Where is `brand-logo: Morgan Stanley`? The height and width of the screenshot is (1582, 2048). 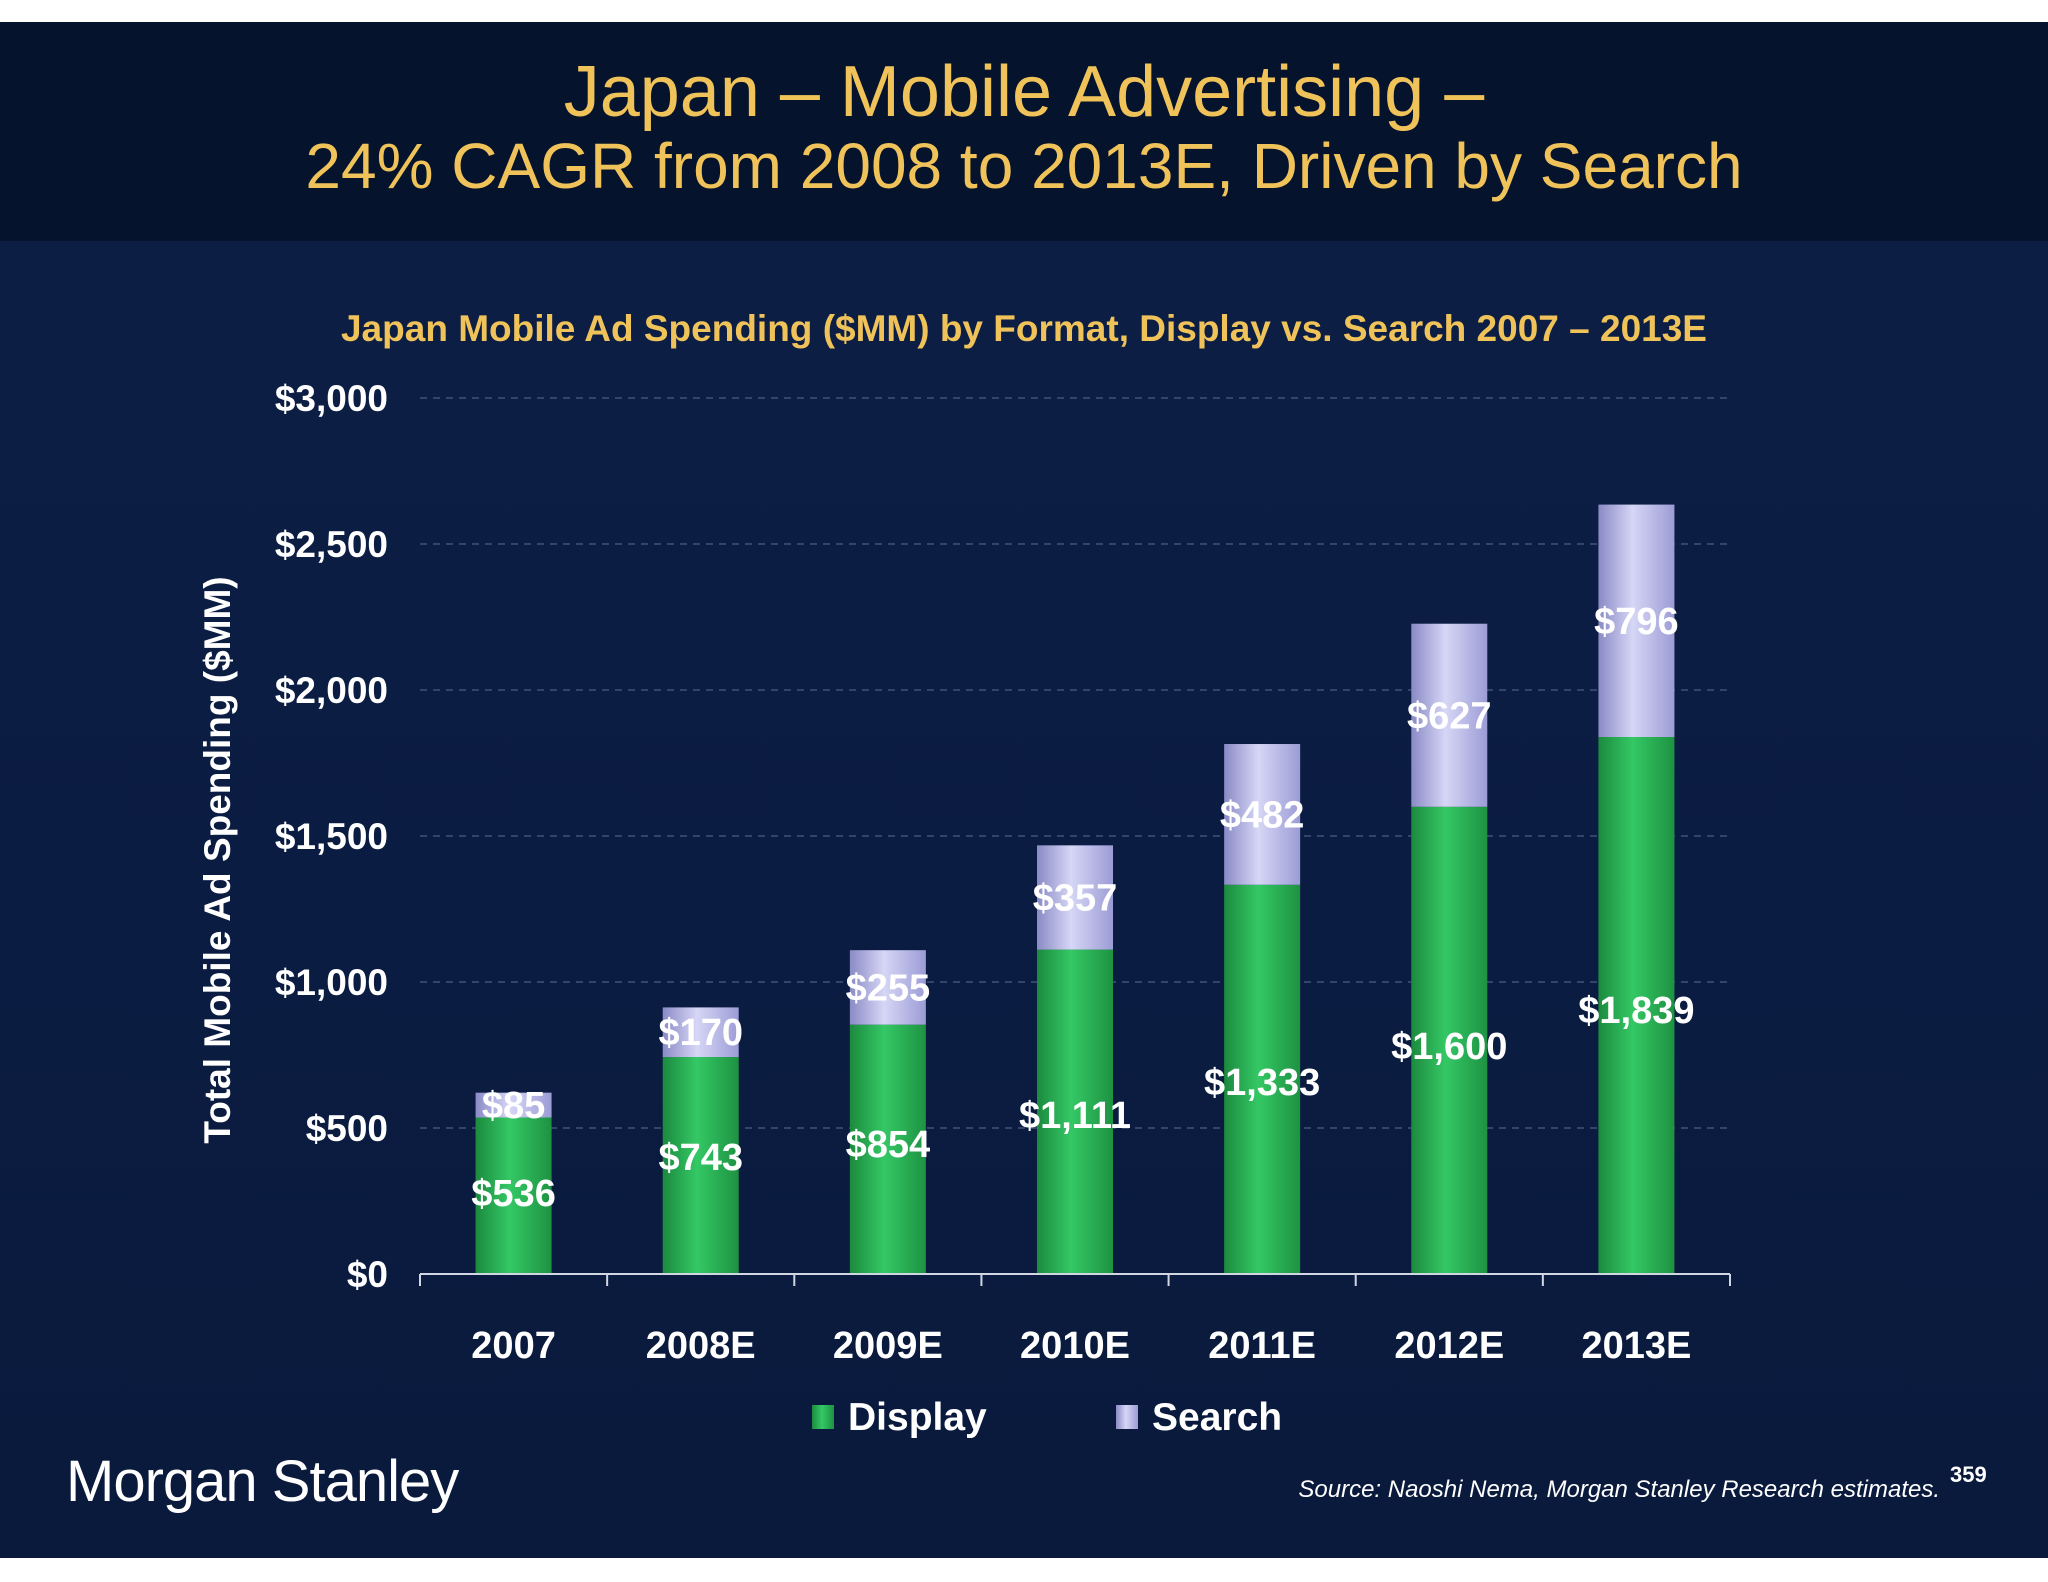 brand-logo: Morgan Stanley is located at coordinates (262, 1481).